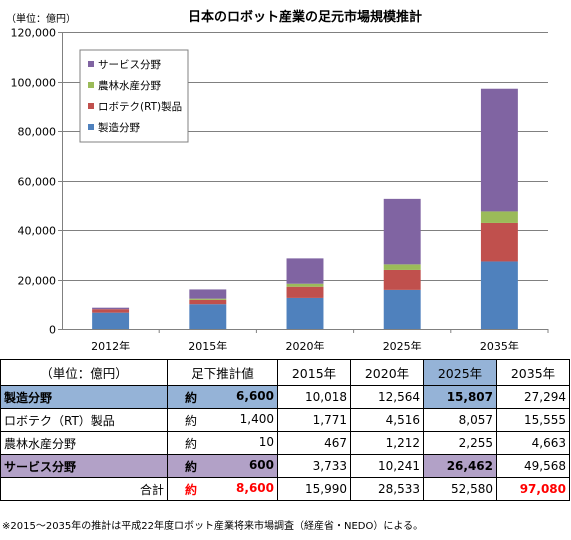  I want to click on y-tick-label: 40,000, so click(37, 231).